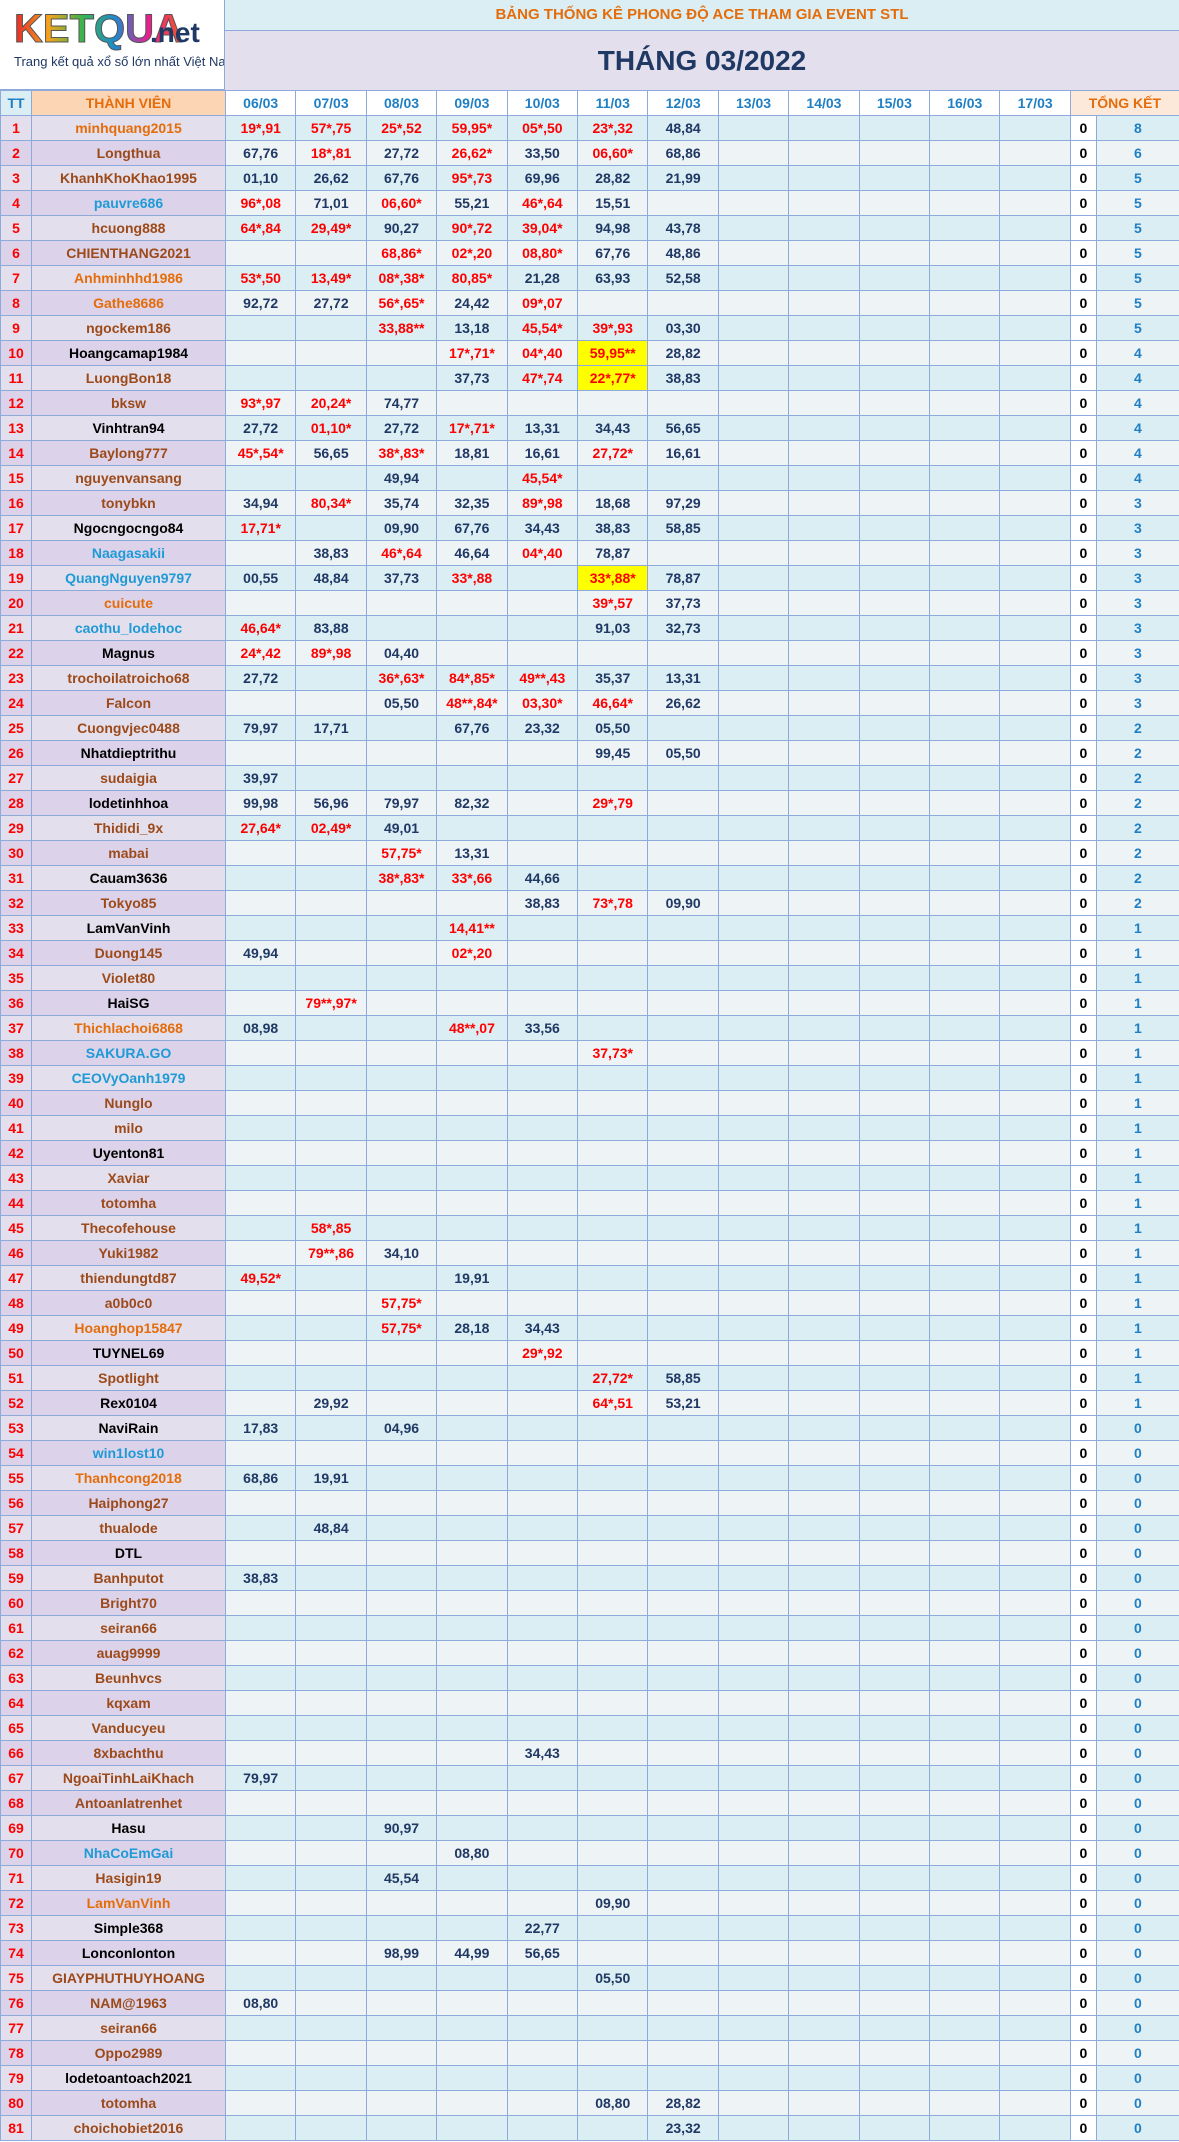  I want to click on result-cell: 83,88, so click(331, 628).